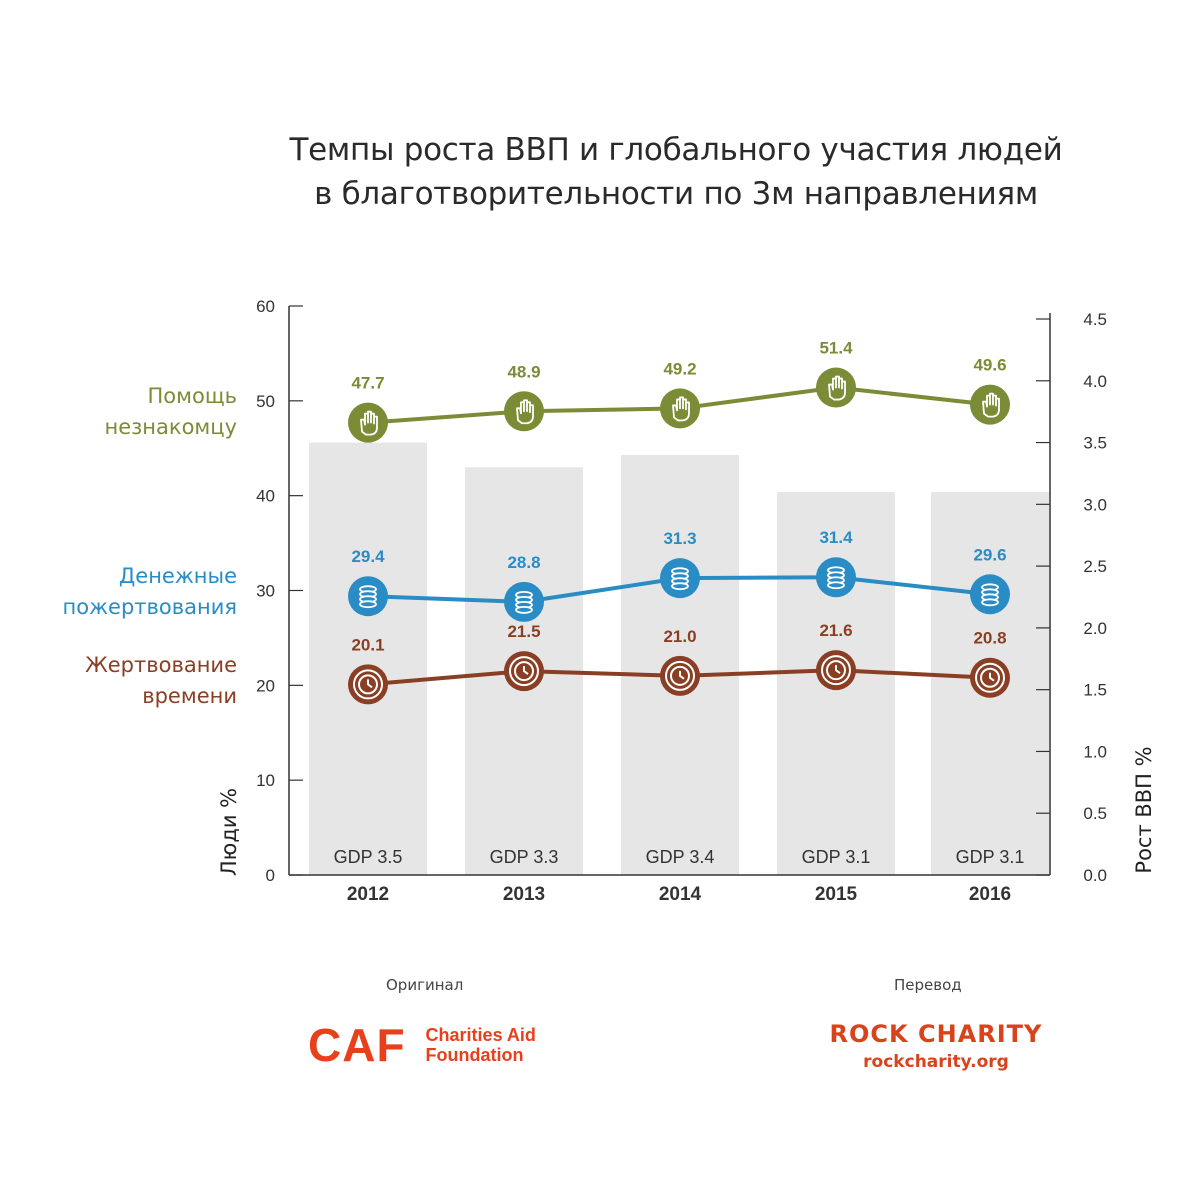 The image size is (1200, 1200). Describe the element at coordinates (523, 562) in the screenshot. I see `data-label: 28.8` at that location.